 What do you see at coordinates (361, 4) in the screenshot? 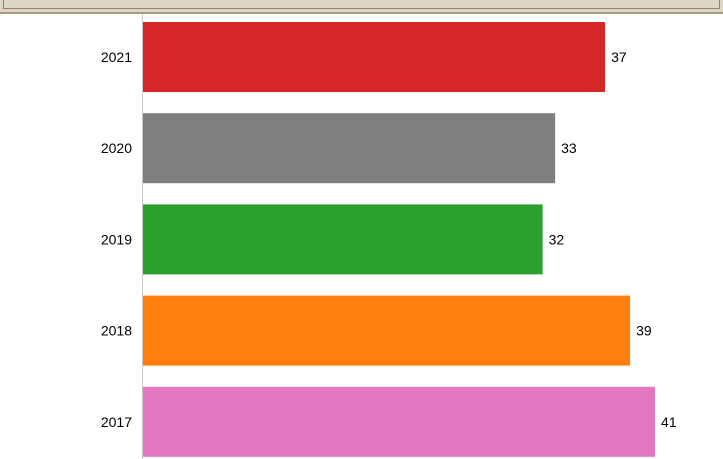
I see `window-frame-inner-edge` at bounding box center [361, 4].